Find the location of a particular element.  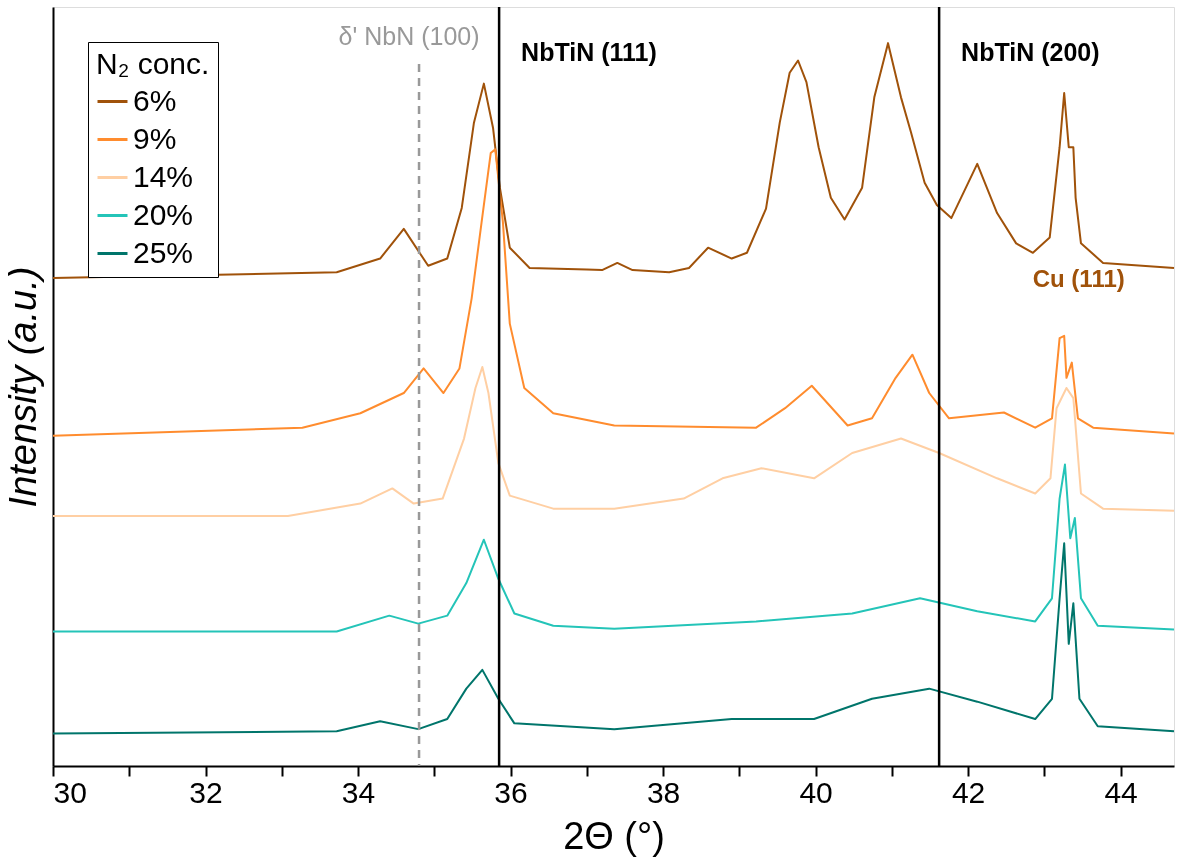

legend-title: N₂ conc. is located at coordinates (153, 63).